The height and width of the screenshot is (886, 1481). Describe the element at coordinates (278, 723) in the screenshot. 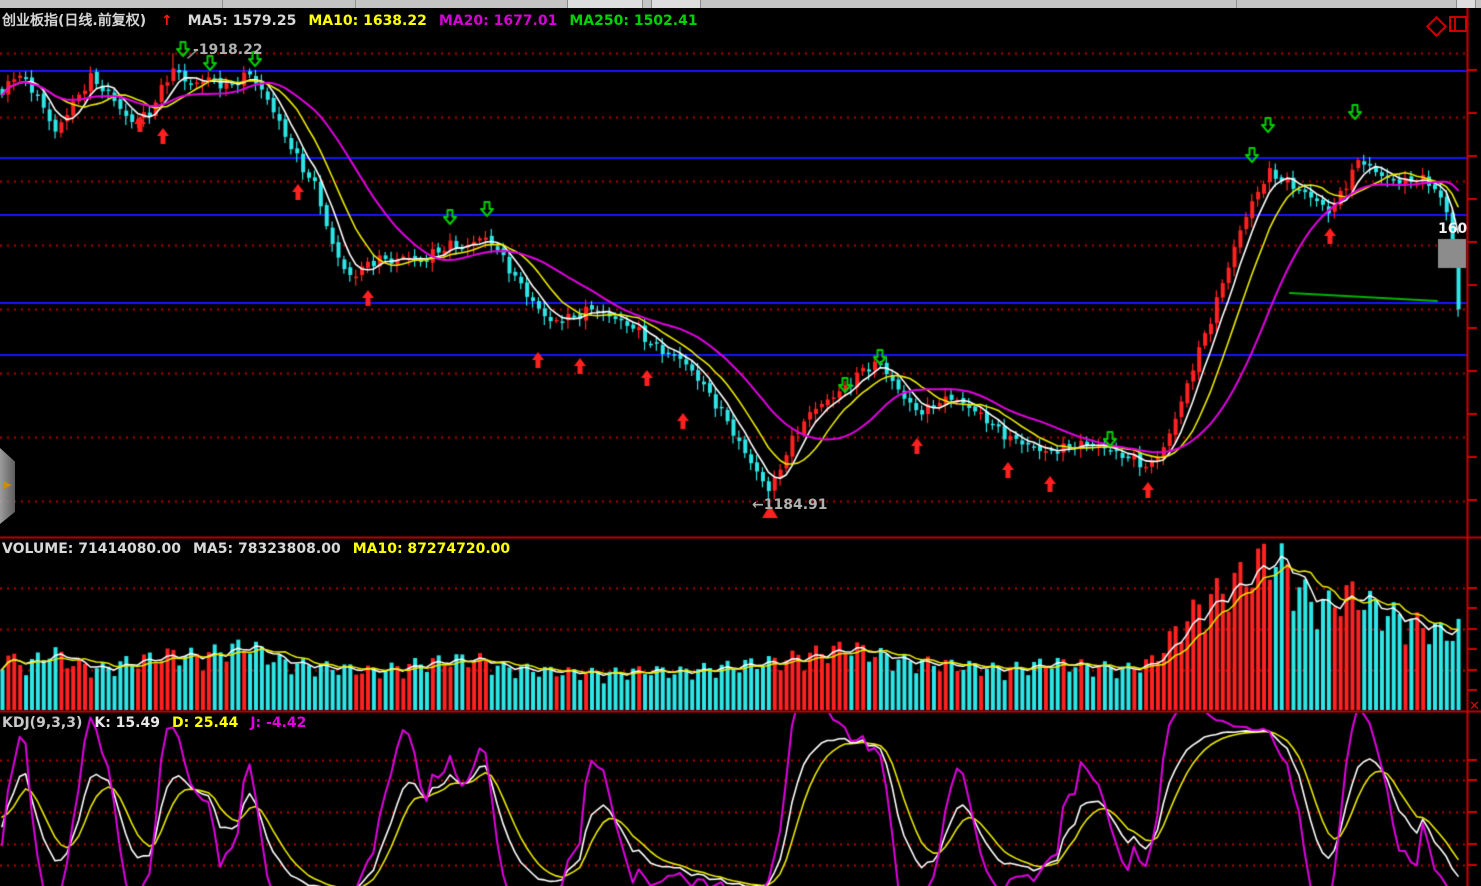

I see `kdj-label-3: J: -4.42` at that location.